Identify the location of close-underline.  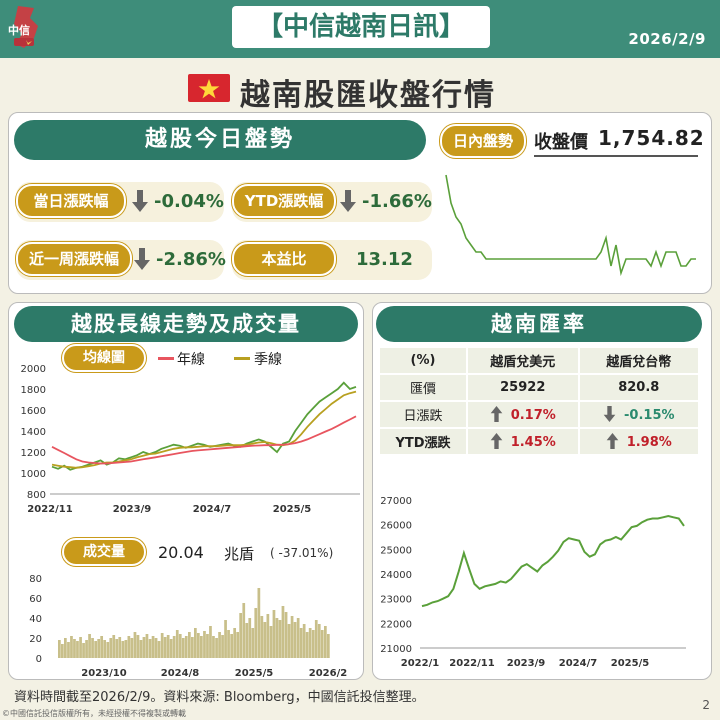
(616, 156).